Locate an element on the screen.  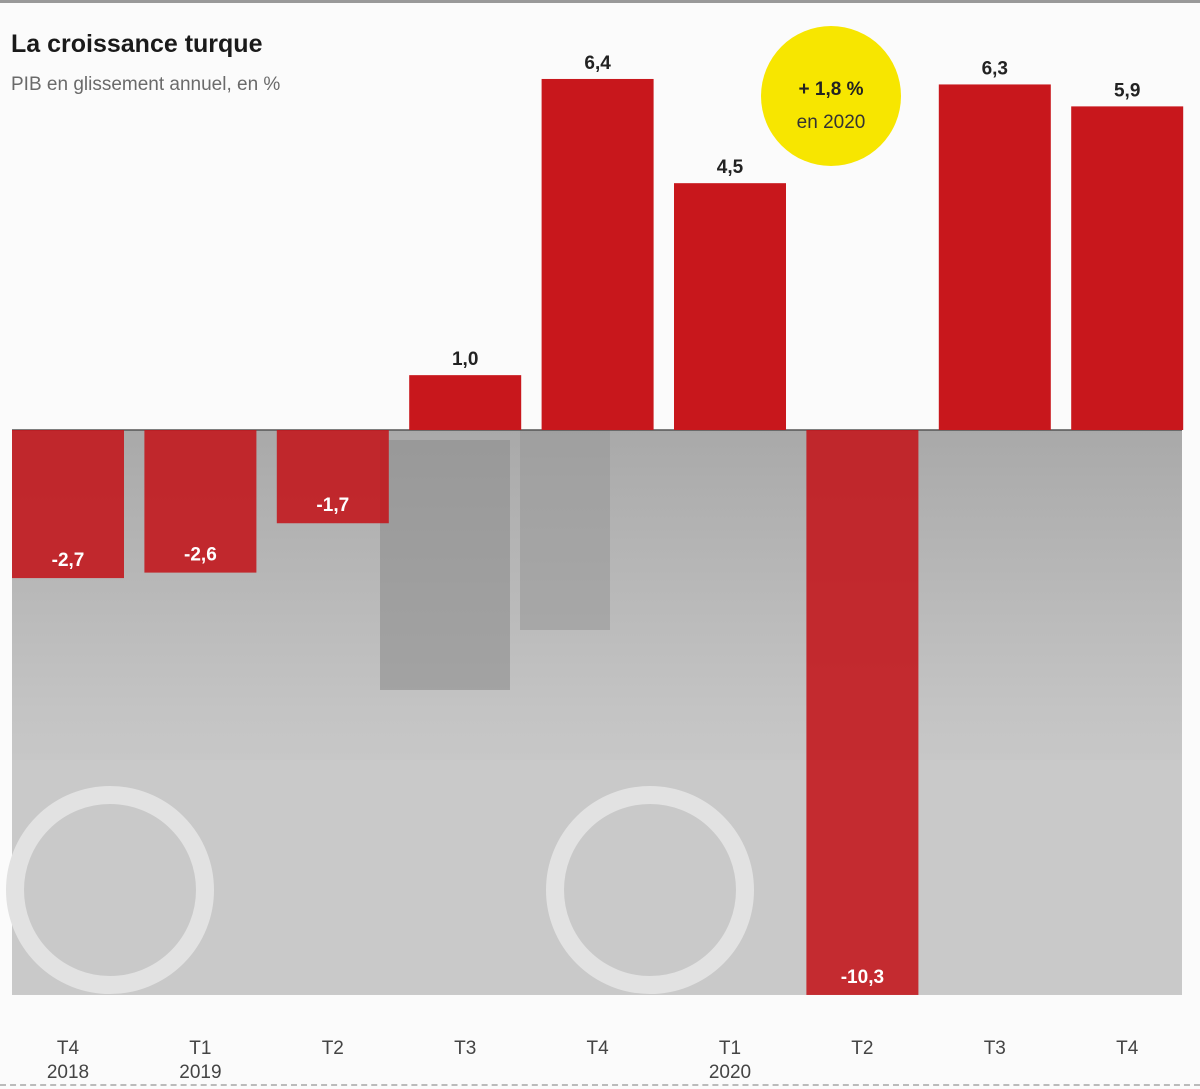
annotation-circle is located at coordinates (831, 96).